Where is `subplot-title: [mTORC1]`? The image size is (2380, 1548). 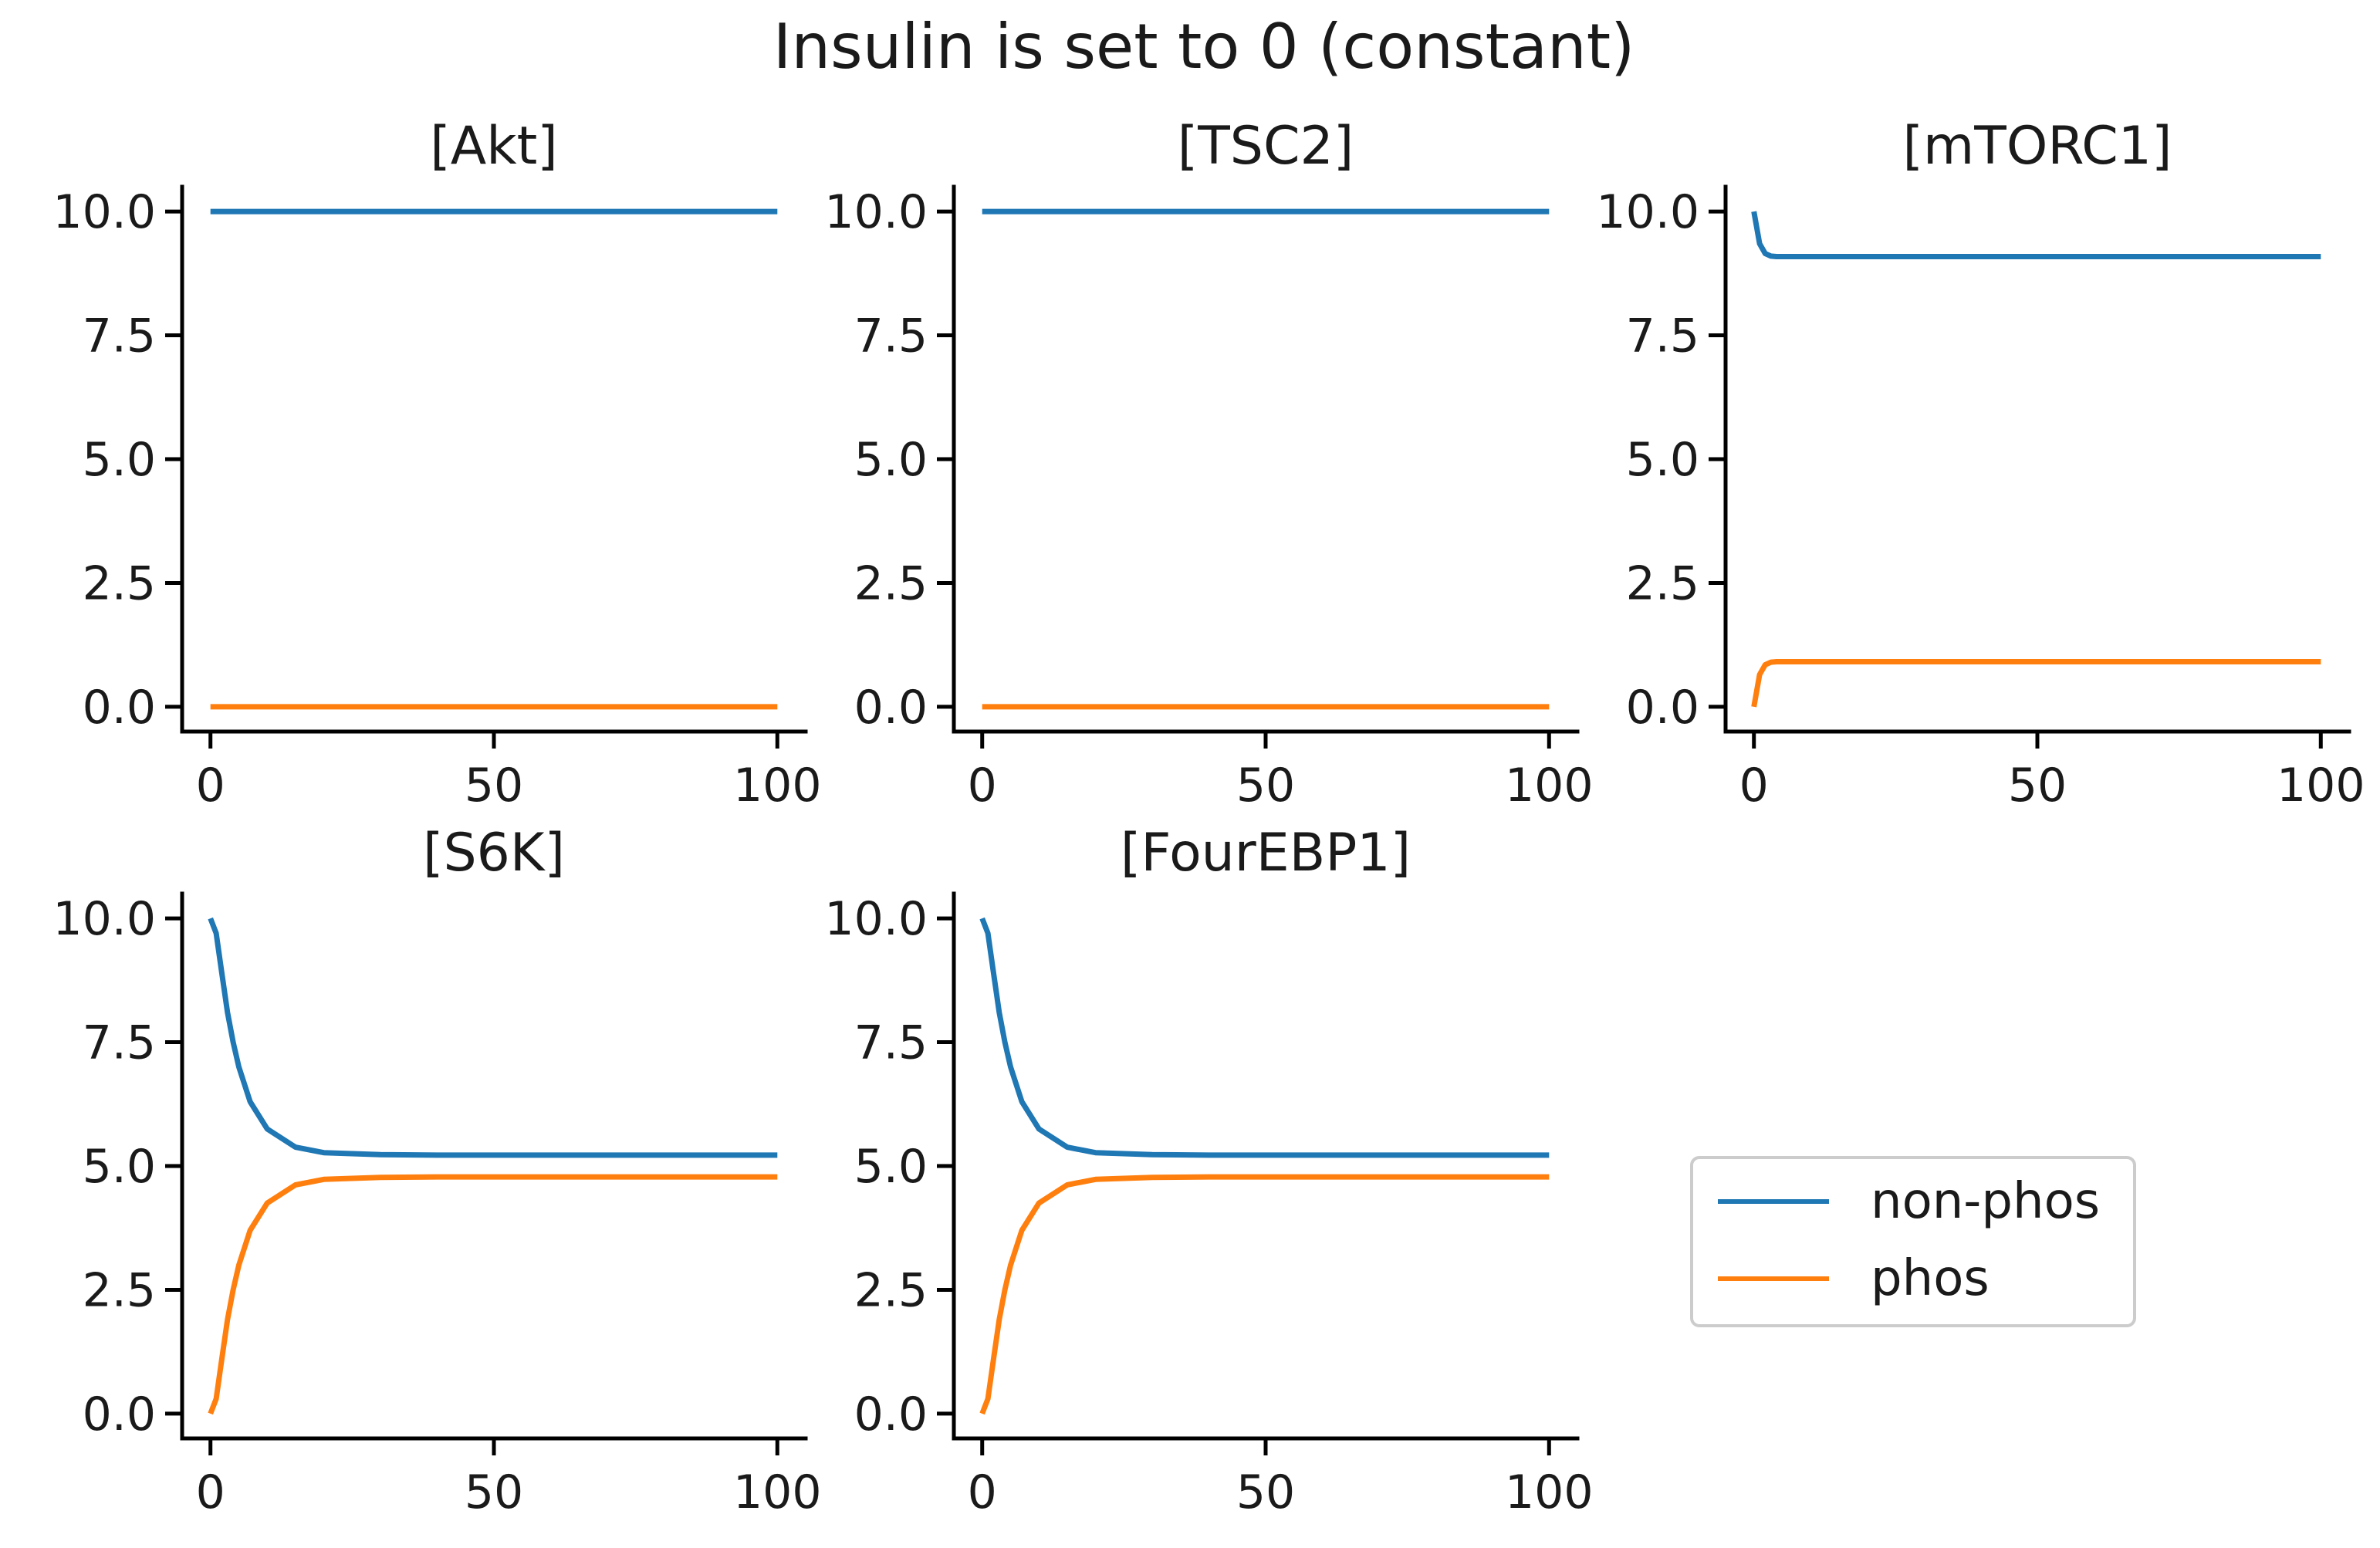
subplot-title: [mTORC1] is located at coordinates (2038, 146).